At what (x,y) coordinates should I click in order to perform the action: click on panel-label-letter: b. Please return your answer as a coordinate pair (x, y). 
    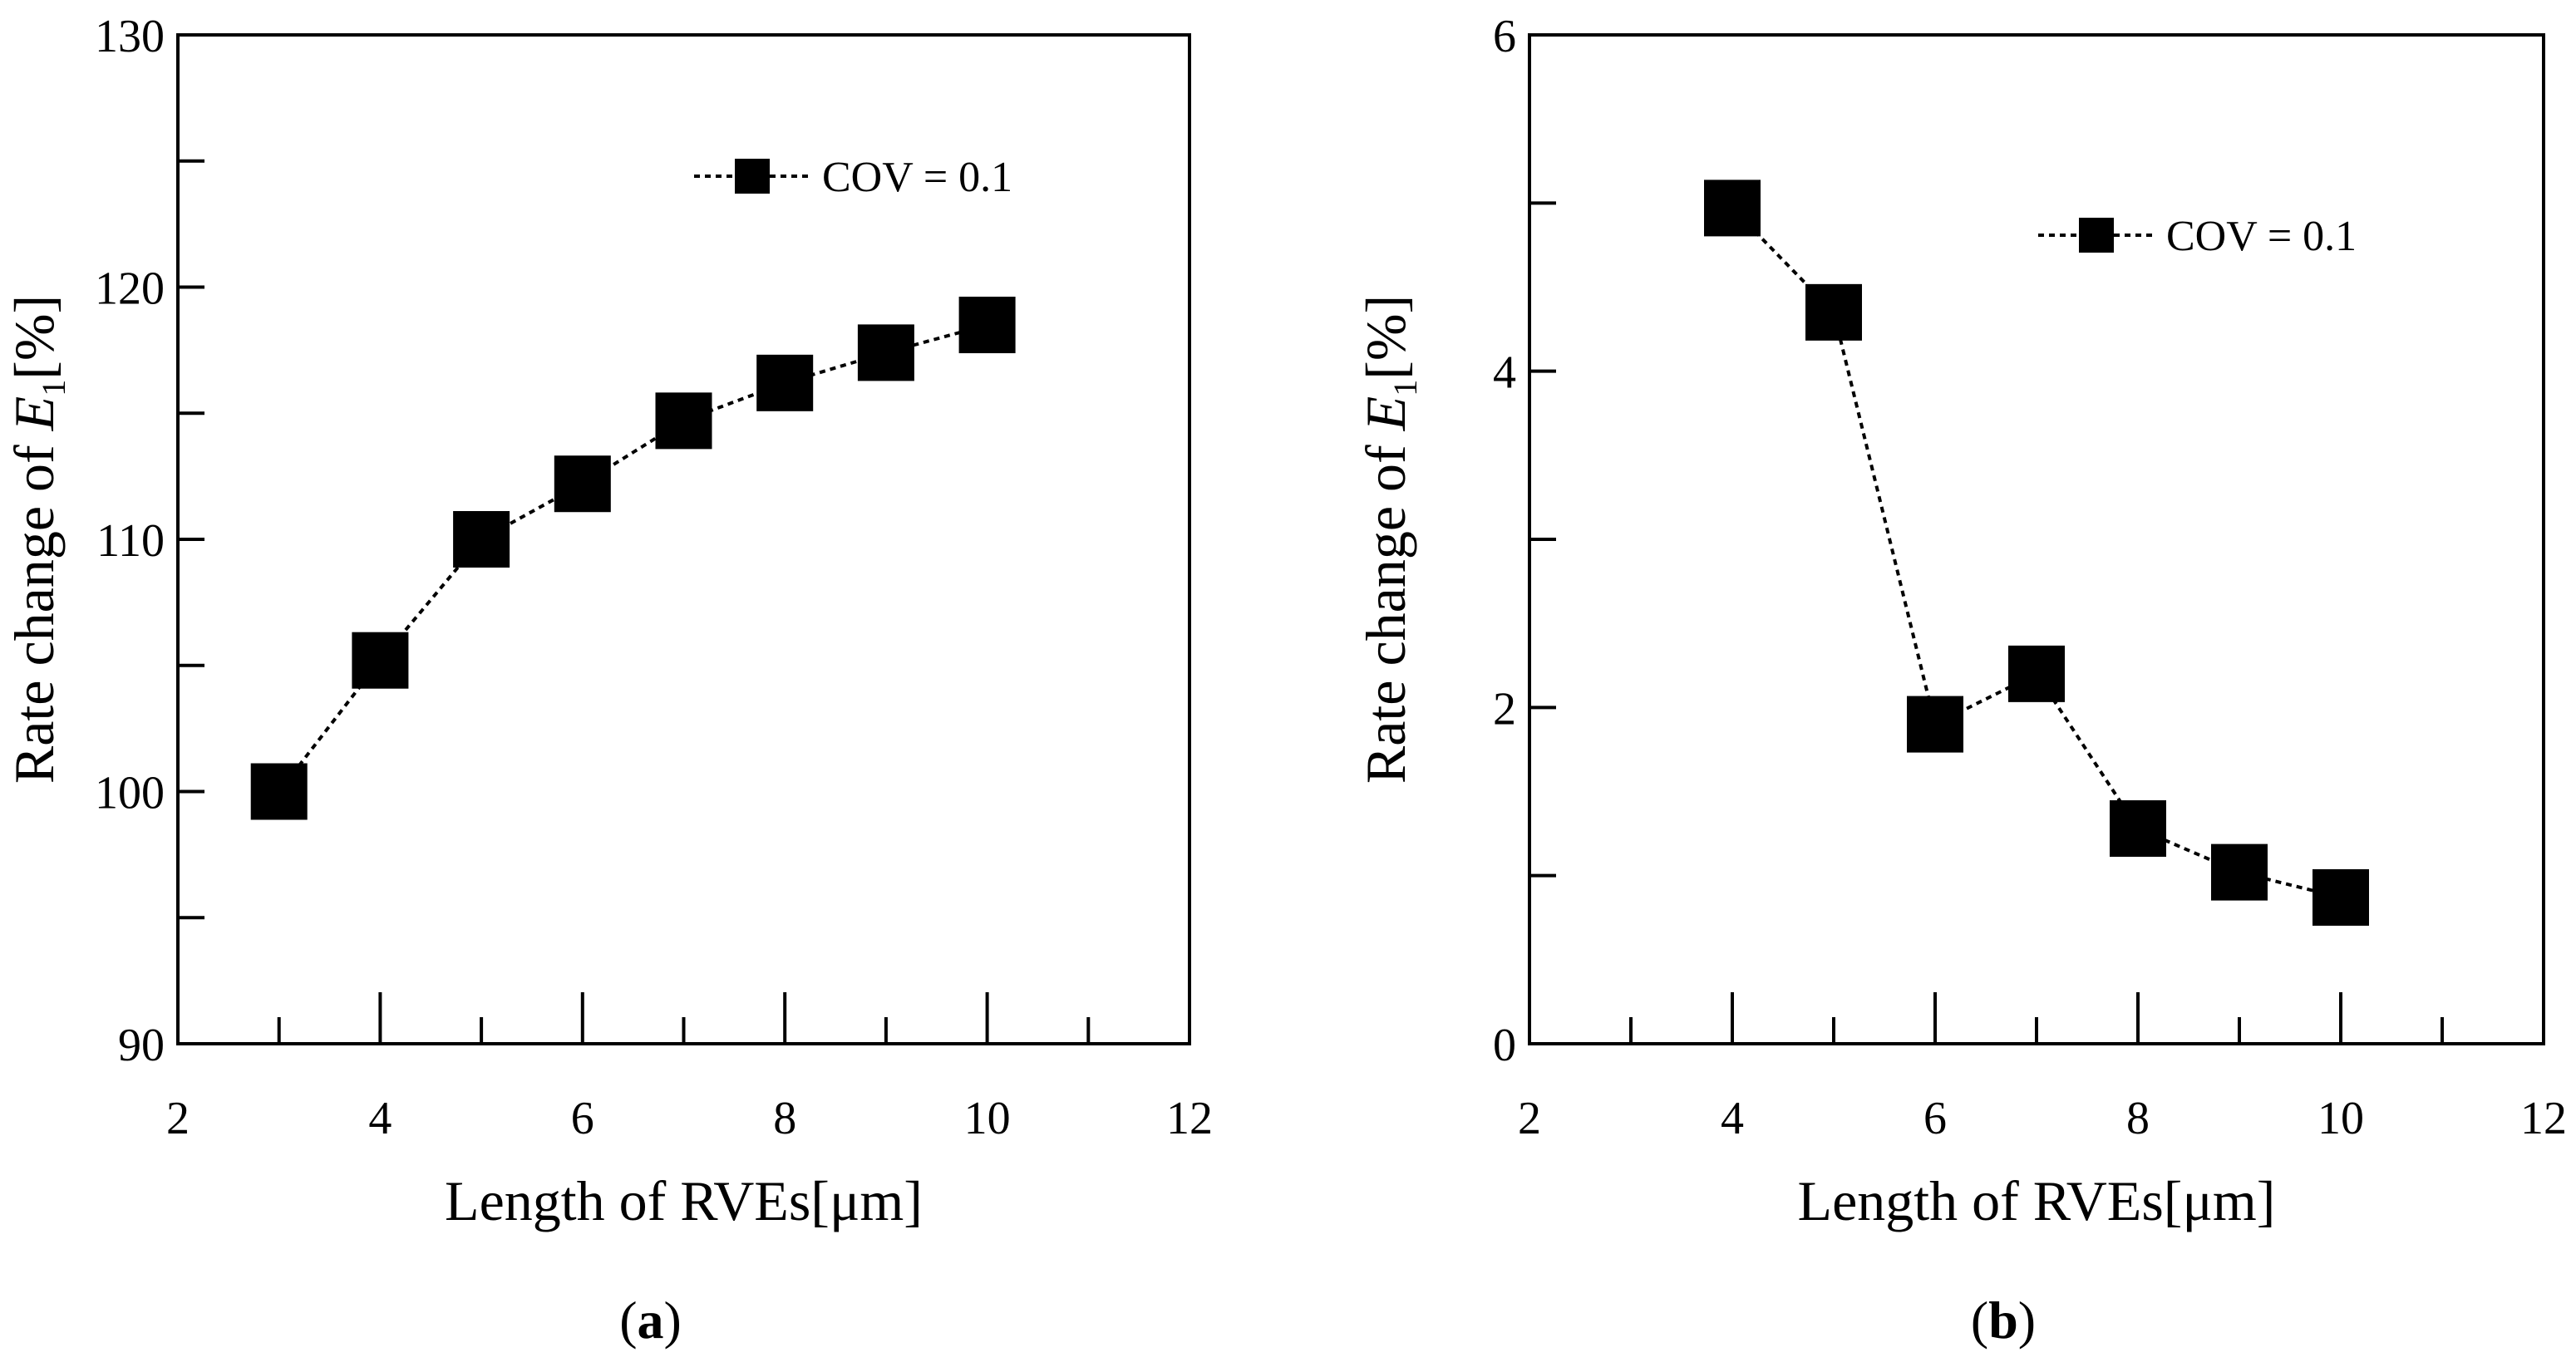
    Looking at the image, I should click on (2003, 1320).